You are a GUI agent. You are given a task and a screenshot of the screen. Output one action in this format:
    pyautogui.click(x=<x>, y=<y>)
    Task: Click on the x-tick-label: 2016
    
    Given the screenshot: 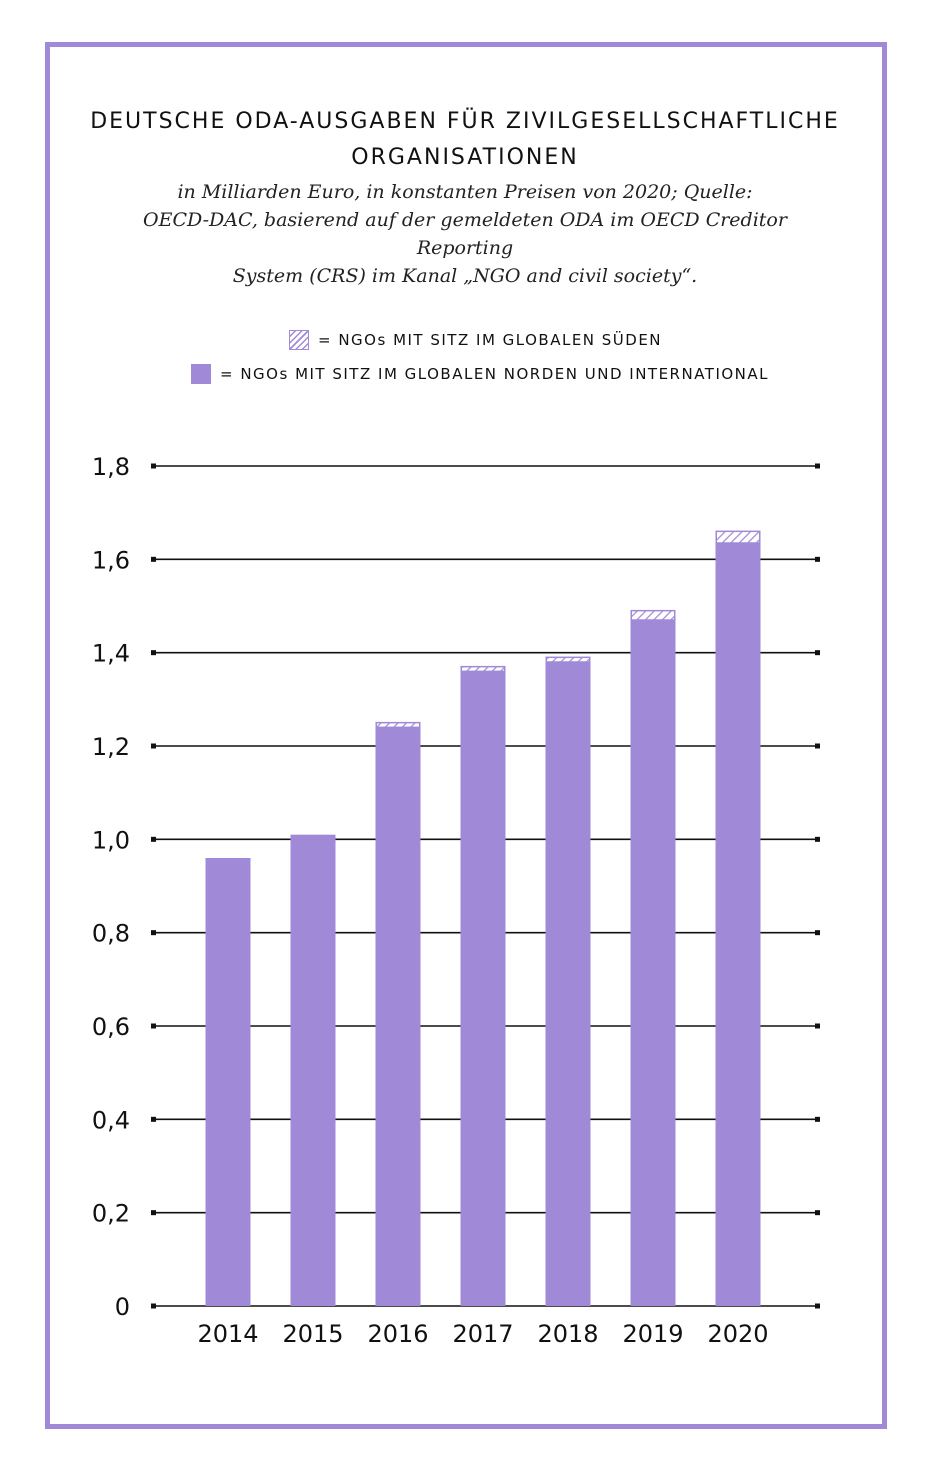 What is the action you would take?
    pyautogui.click(x=397, y=1334)
    